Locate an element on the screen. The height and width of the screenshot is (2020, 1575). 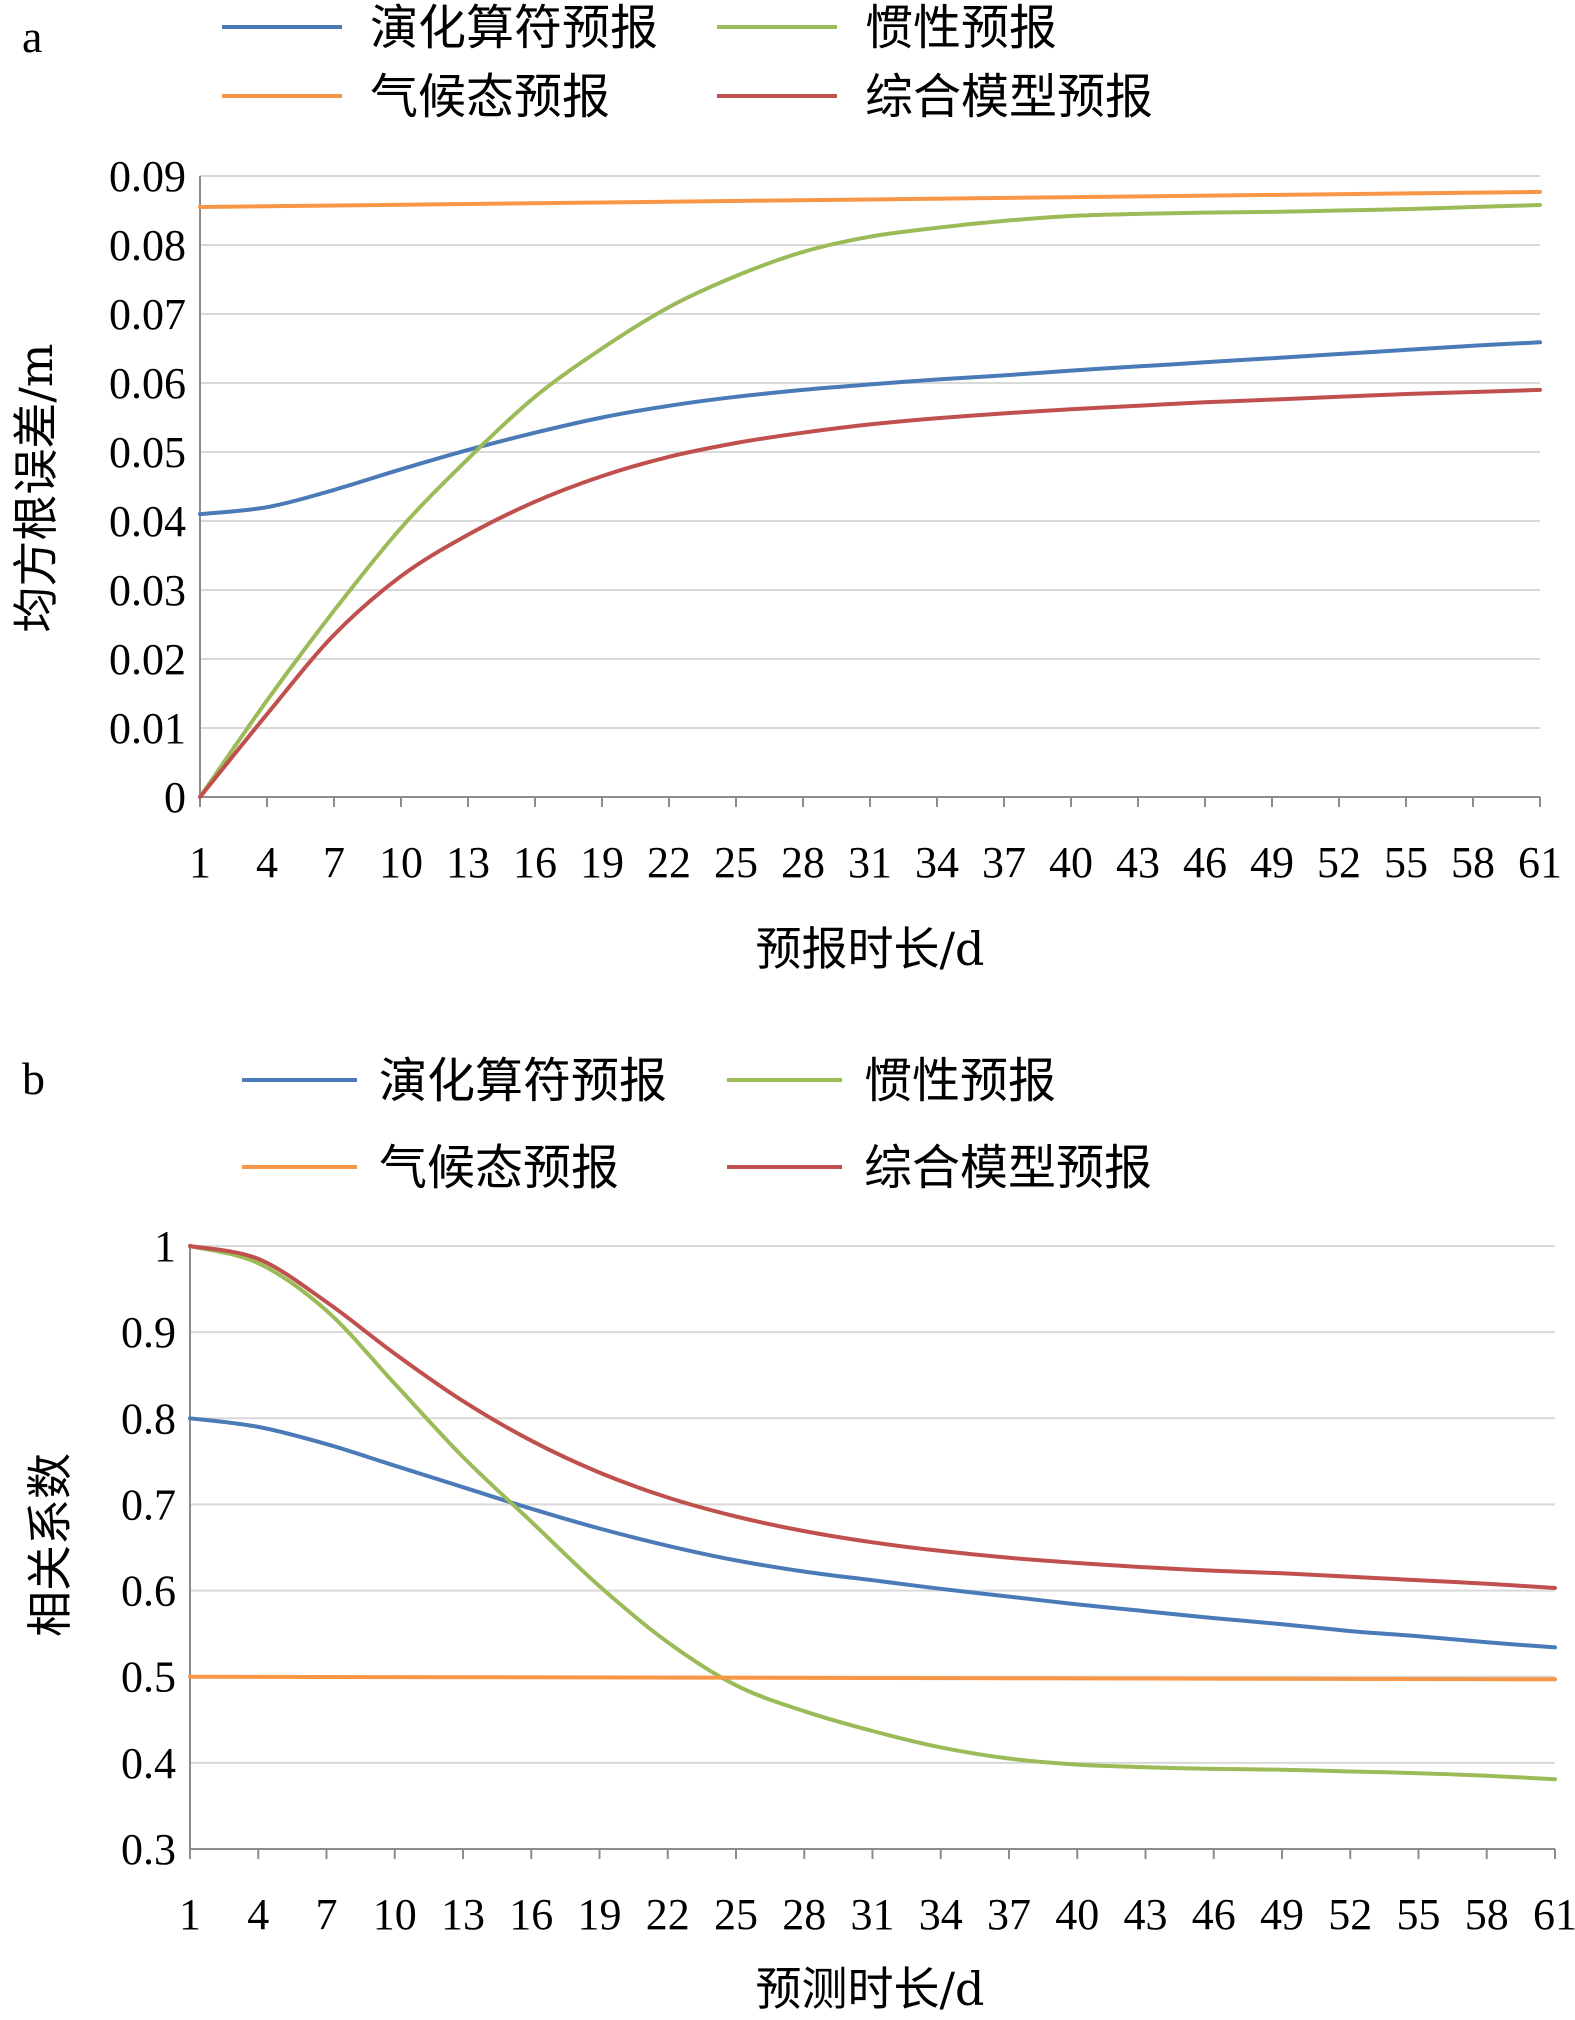
x-tick-label-a-19: 58 is located at coordinates (1473, 862).